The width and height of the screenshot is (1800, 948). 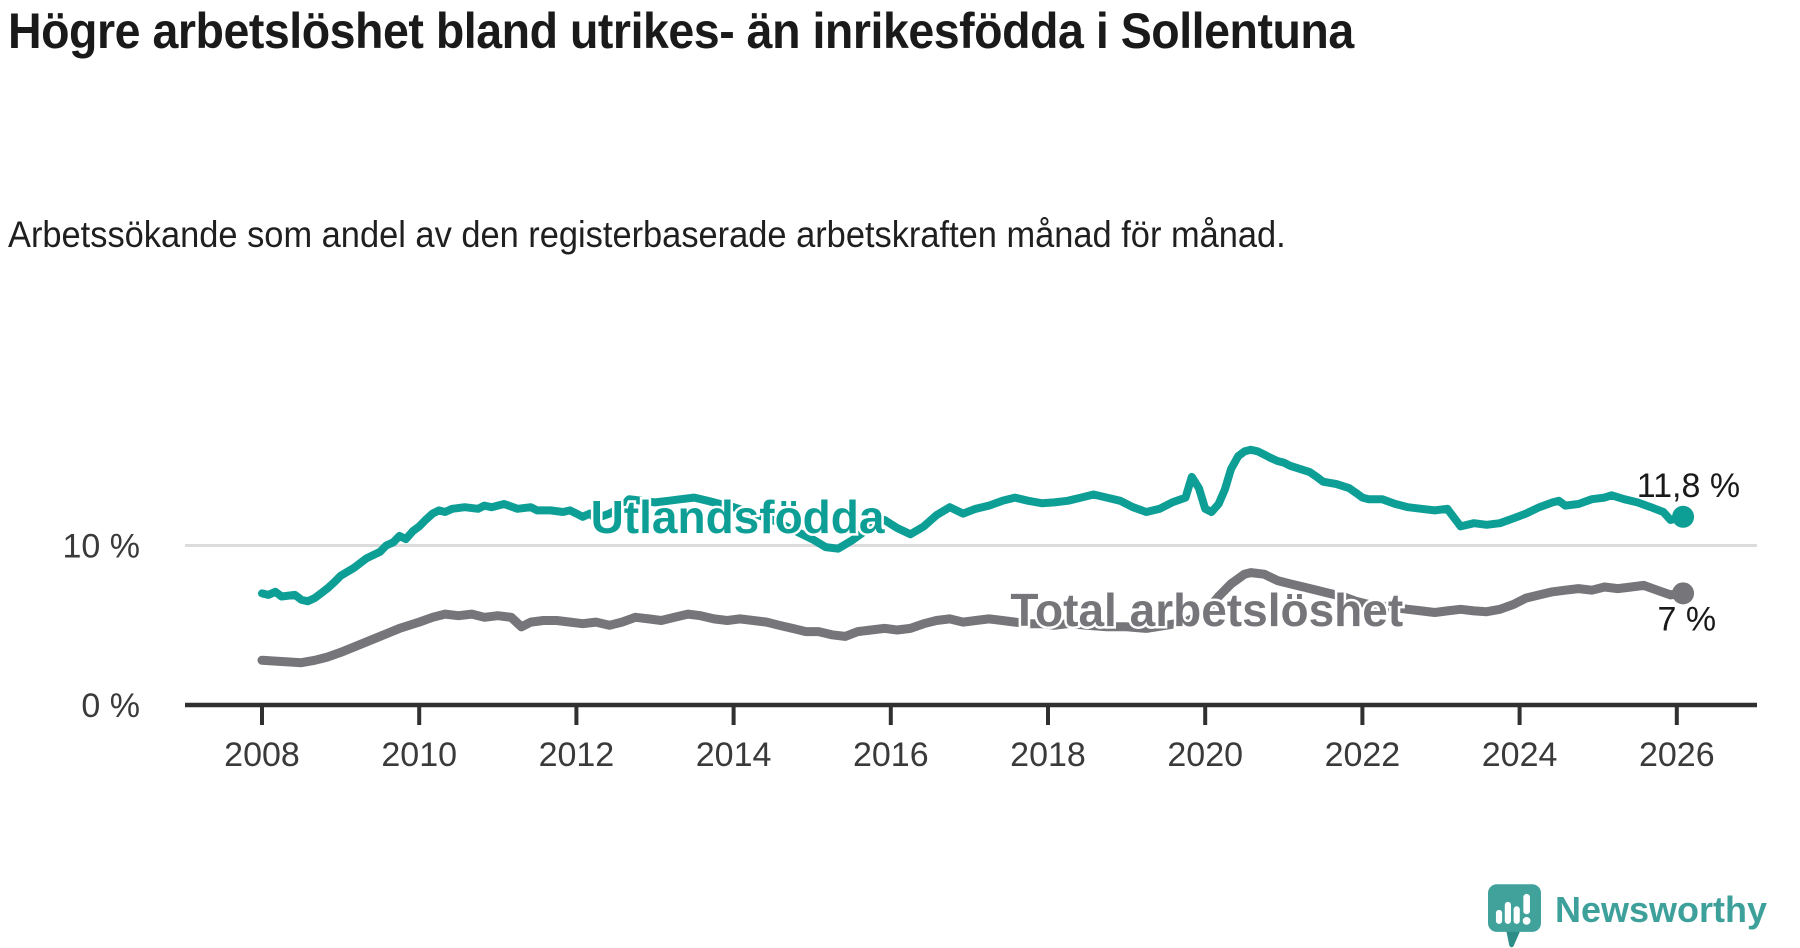 I want to click on series-end-dot-utlandsfodda, so click(x=1683, y=516).